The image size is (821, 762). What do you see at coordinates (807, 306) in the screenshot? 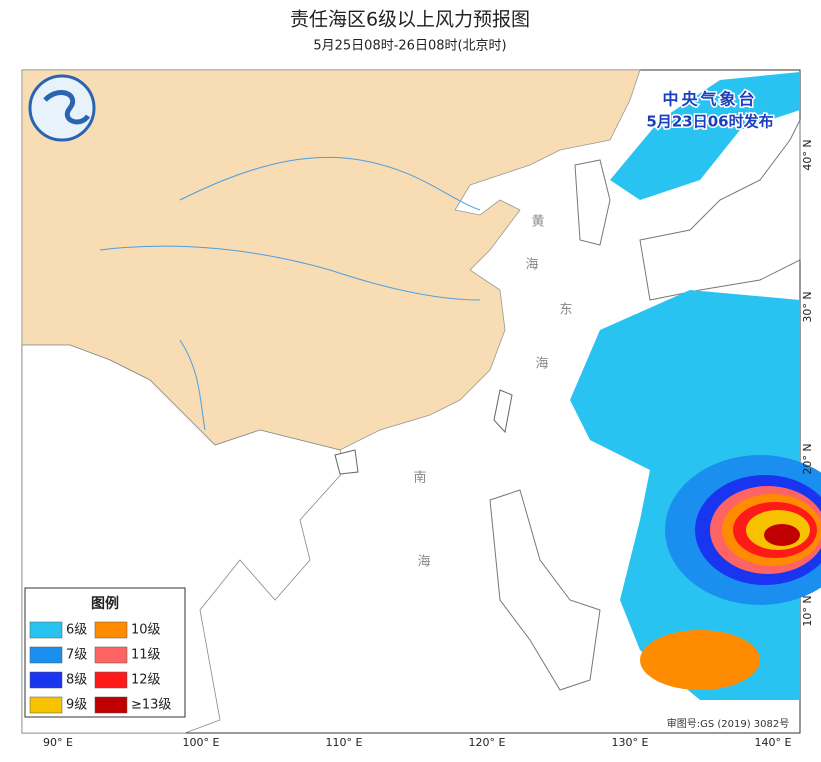
I see `latitude-label: 30° N` at bounding box center [807, 306].